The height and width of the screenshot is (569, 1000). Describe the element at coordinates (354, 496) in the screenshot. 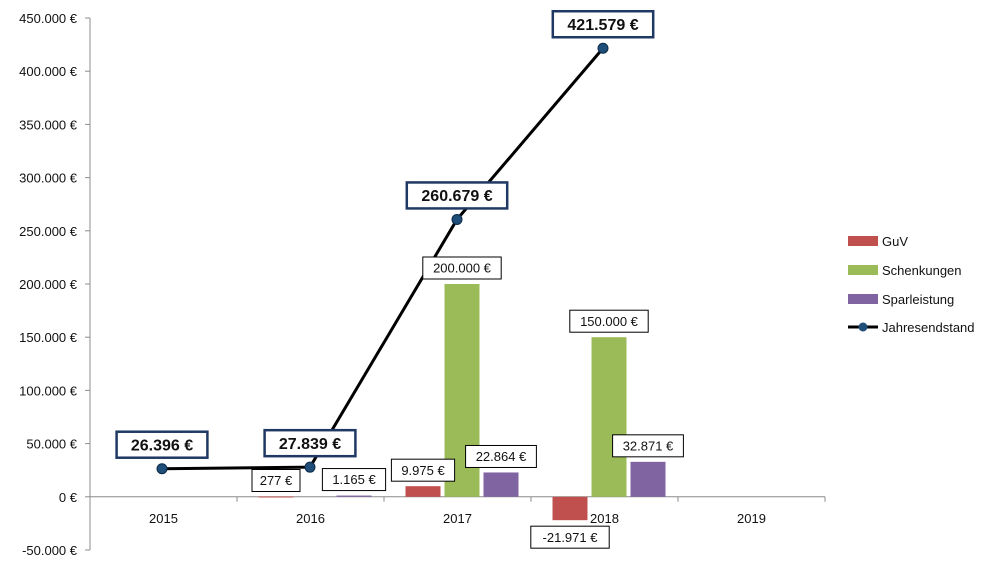

I see `bar-sparleistung-2016` at that location.